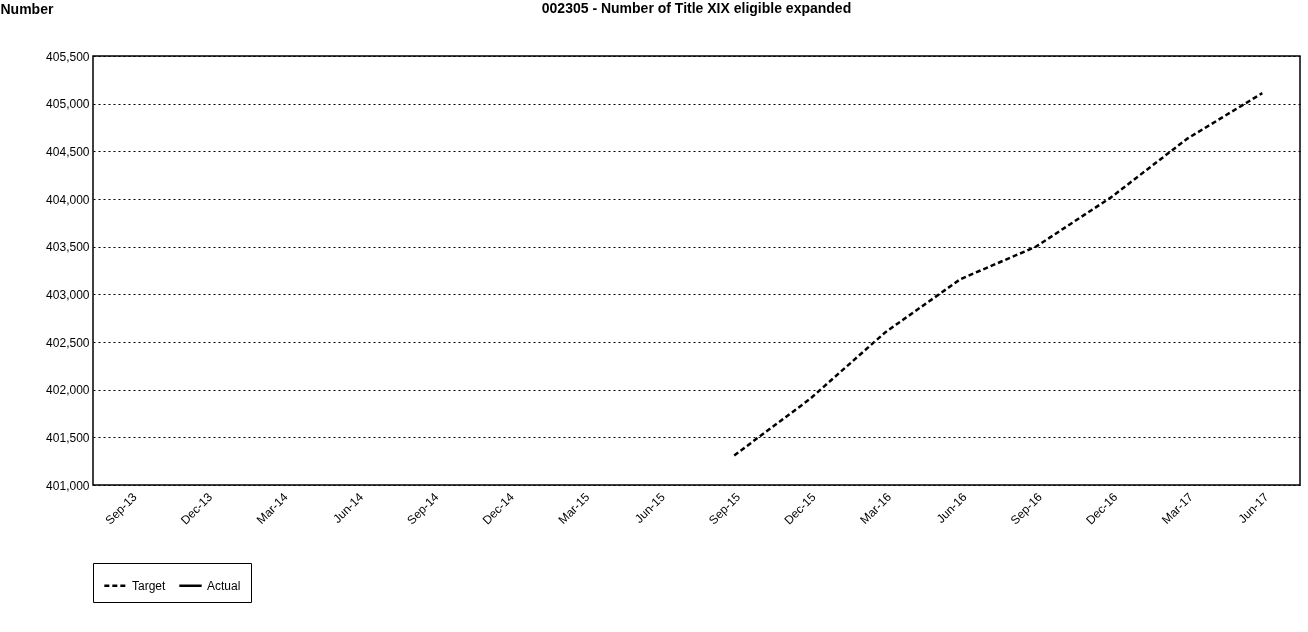 This screenshot has width=1308, height=632. Describe the element at coordinates (68, 104) in the screenshot. I see `y-tick-label: 405,000` at that location.